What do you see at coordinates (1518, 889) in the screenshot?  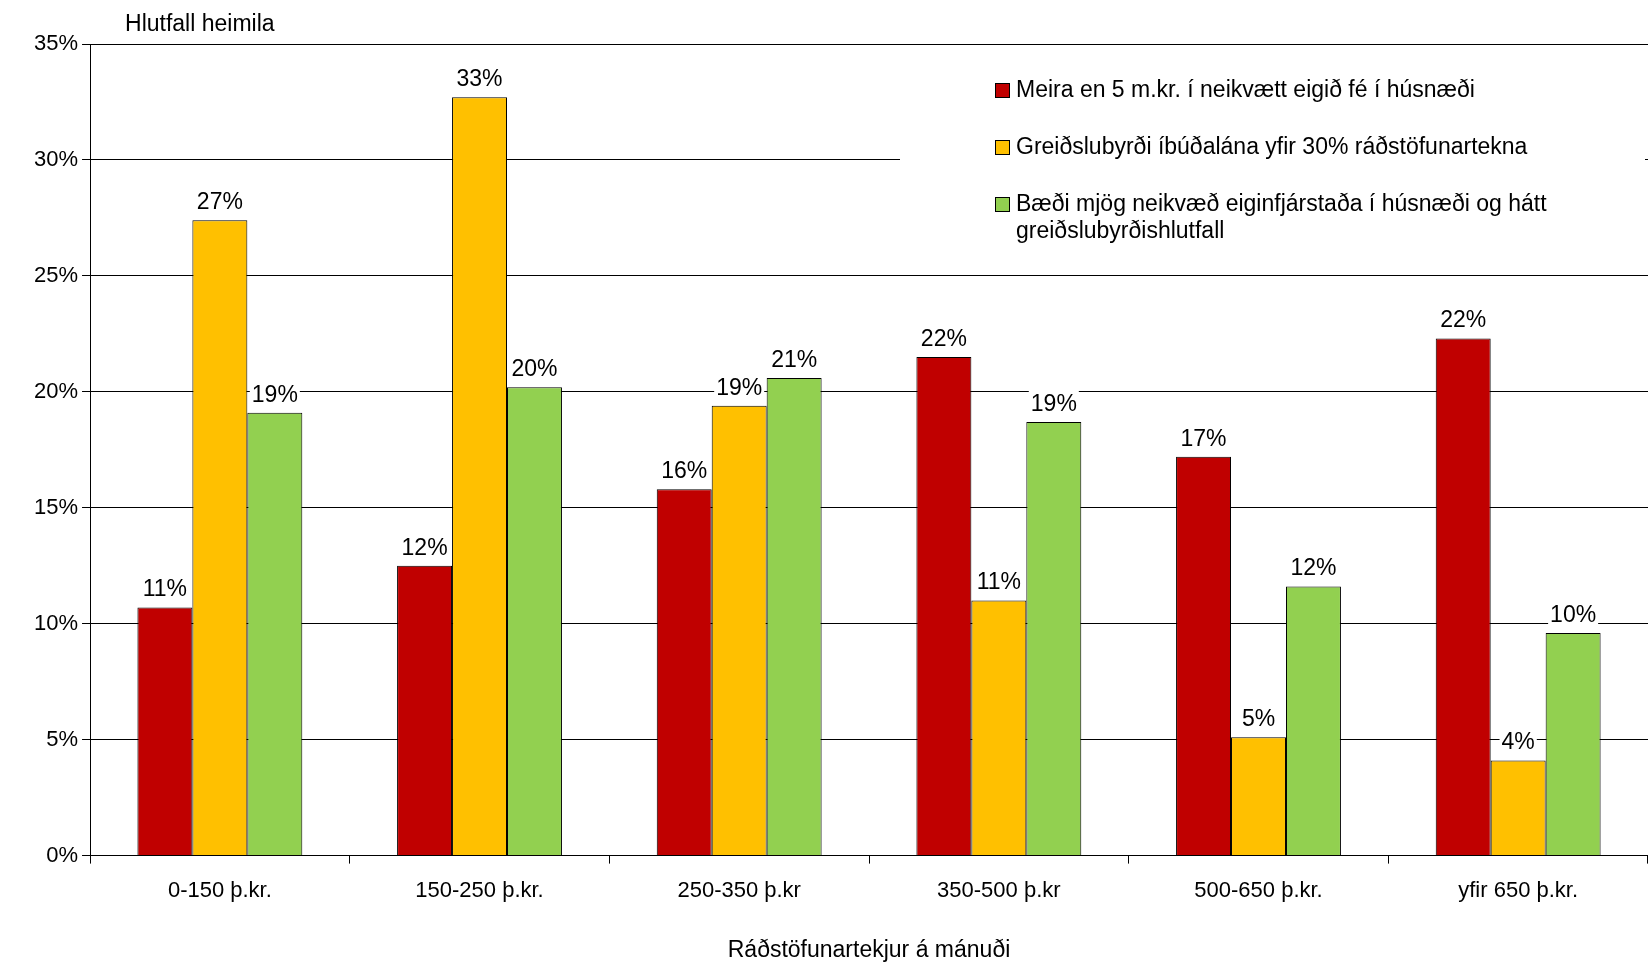 I see `x-tick-label: yfir 650 þ.kr.` at bounding box center [1518, 889].